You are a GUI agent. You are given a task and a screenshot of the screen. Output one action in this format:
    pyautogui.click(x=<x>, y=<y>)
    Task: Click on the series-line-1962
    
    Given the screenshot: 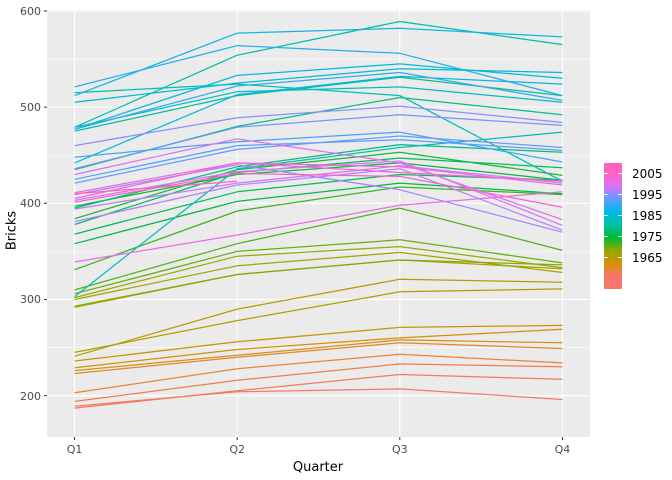 What is the action you would take?
    pyautogui.click(x=318, y=348)
    